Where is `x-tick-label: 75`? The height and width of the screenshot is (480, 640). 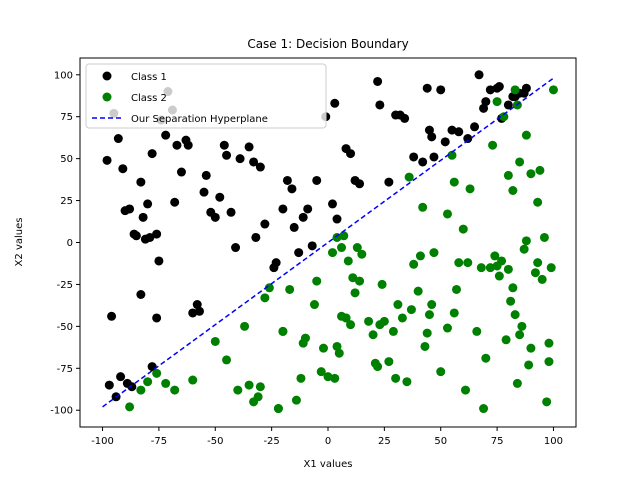 x-tick-label: 75 is located at coordinates (497, 441).